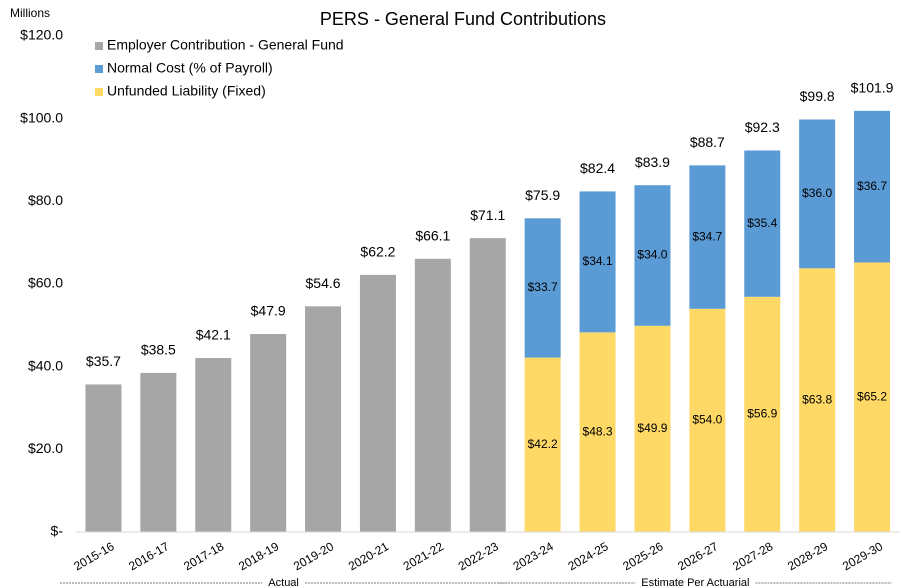 The height and width of the screenshot is (588, 901). What do you see at coordinates (93, 556) in the screenshot?
I see `x-tick-label: 2015-16` at bounding box center [93, 556].